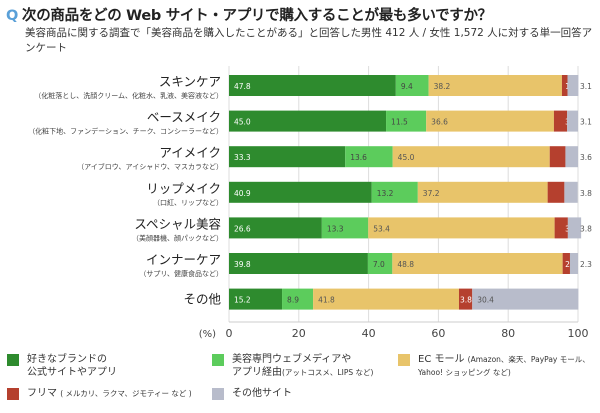 The width and height of the screenshot is (600, 413). Describe the element at coordinates (242, 86) in the screenshot. I see `data-label: 47.8` at that location.